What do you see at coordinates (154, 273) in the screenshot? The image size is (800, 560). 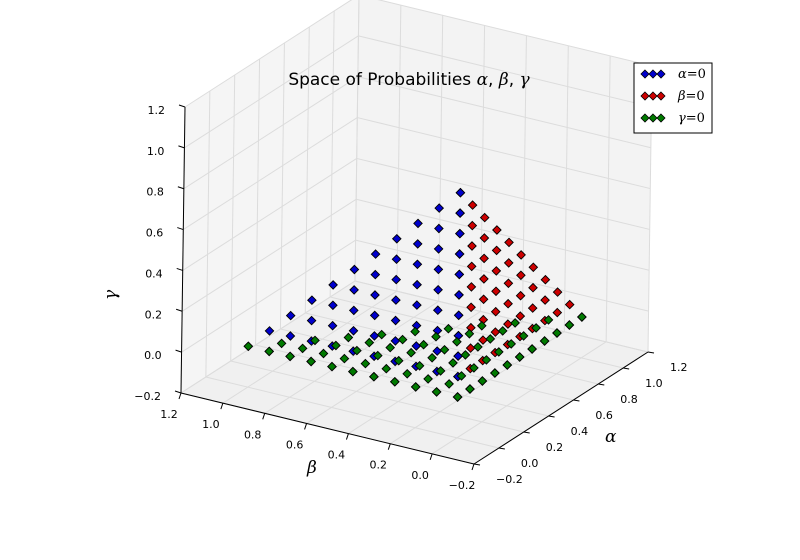 I see `z-tick-label: 0.4` at bounding box center [154, 273].